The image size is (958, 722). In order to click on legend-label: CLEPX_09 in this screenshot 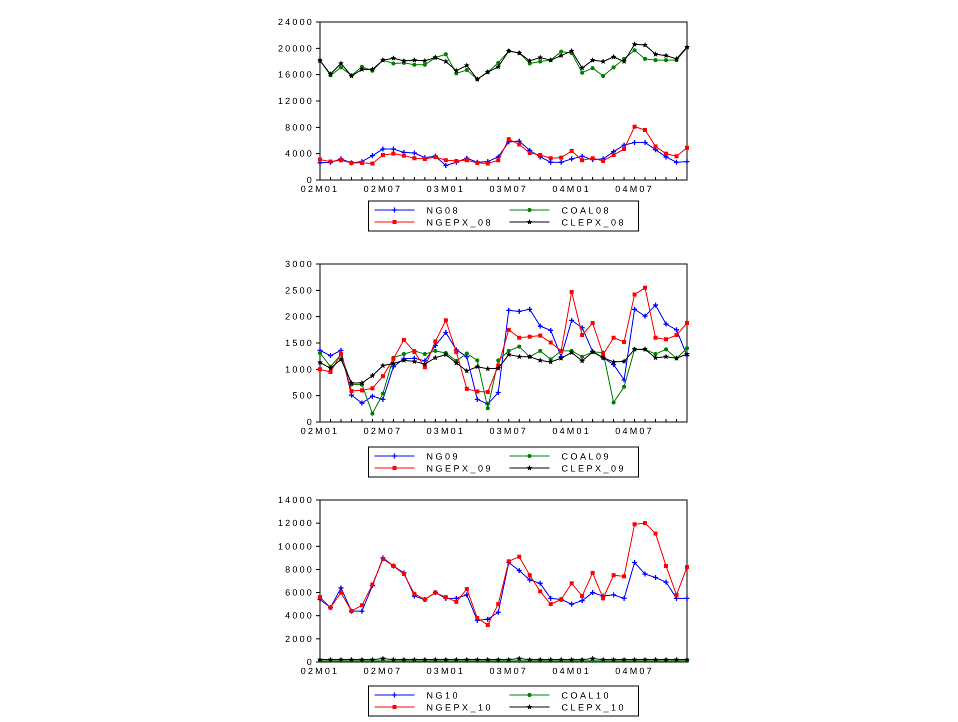, I will do `click(594, 469)`.